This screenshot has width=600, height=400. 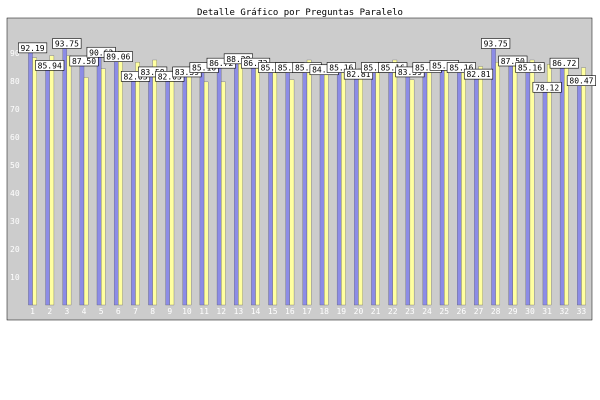 What do you see at coordinates (15, 277) in the screenshot?
I see `y-tick-label: 10` at bounding box center [15, 277].